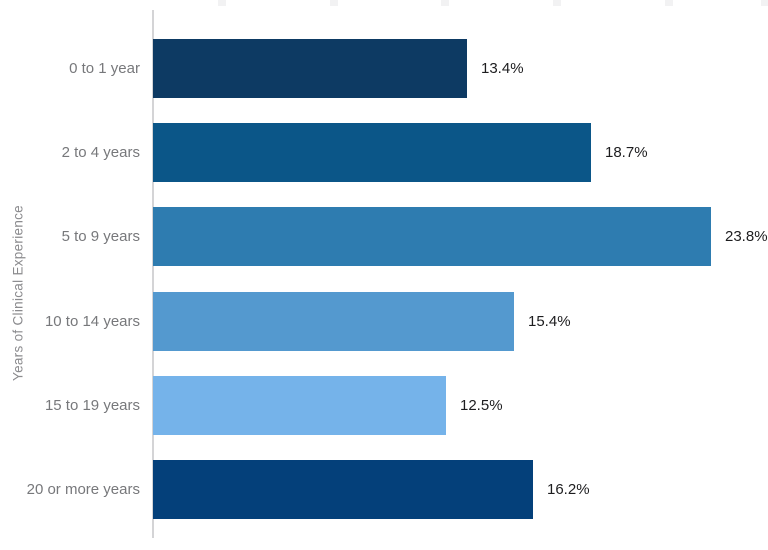  I want to click on bar-row: 2 to 4 years 18.7%, so click(384, 152).